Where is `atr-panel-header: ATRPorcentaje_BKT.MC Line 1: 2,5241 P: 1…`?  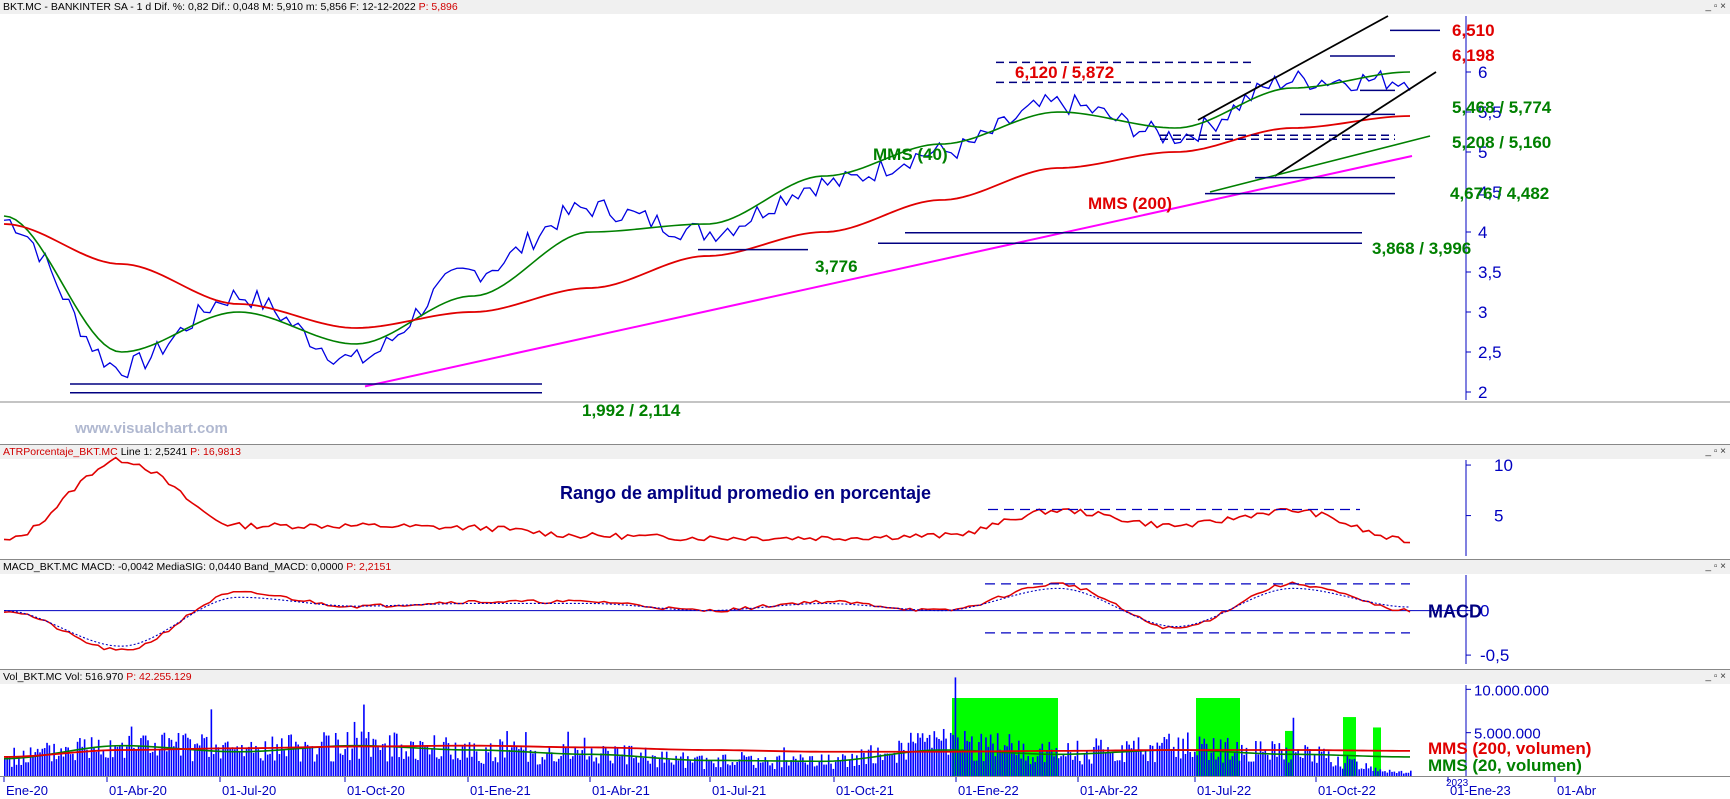 atr-panel-header: ATRPorcentaje_BKT.MC Line 1: 2,5241 P: 1… is located at coordinates (865, 452).